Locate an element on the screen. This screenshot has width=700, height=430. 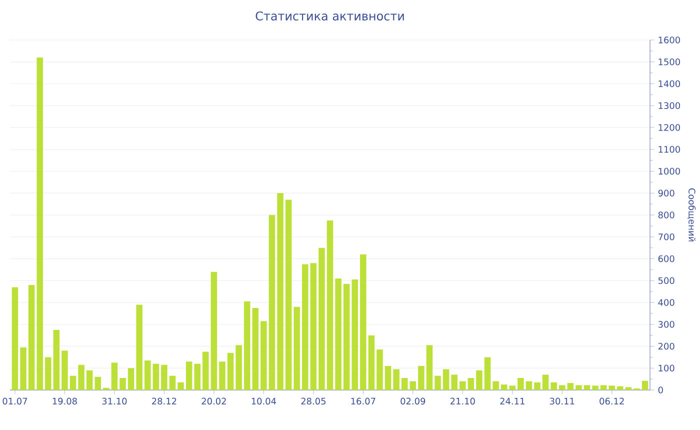
y-tick-label: 800 is located at coordinates (666, 215).